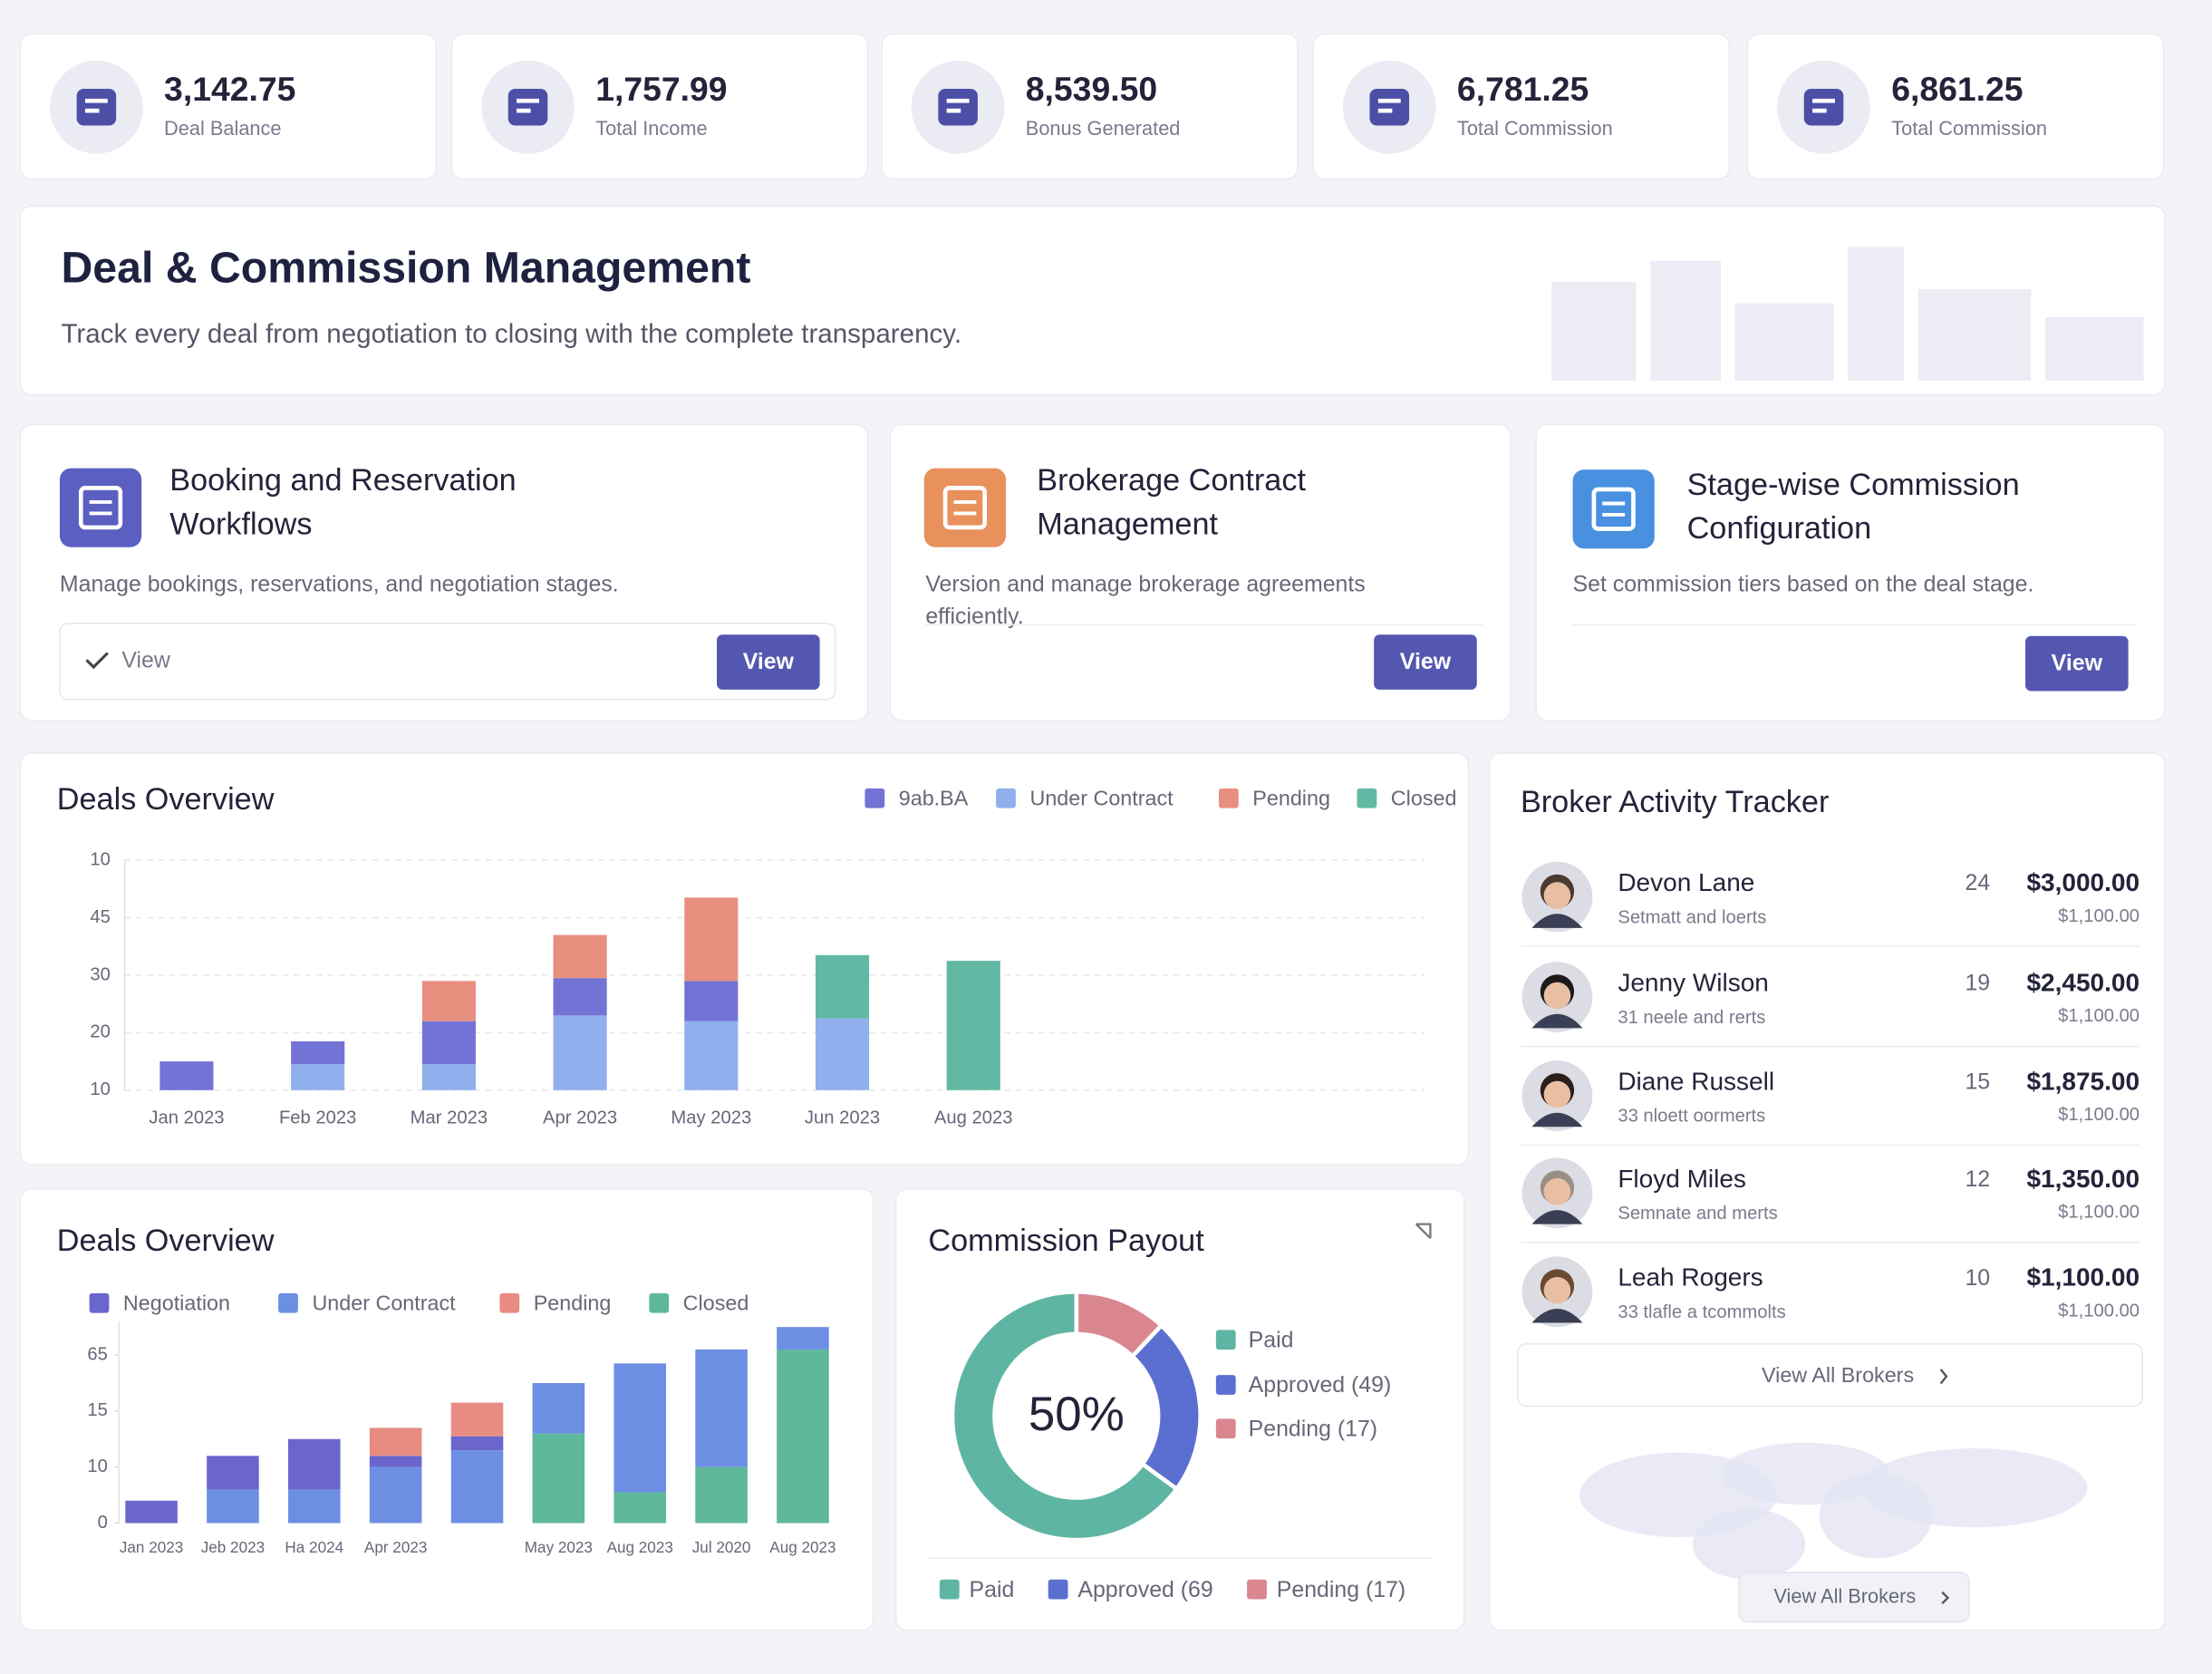 The width and height of the screenshot is (2212, 1674). What do you see at coordinates (2083, 1179) in the screenshot?
I see `broker-amount: $1,350.00` at bounding box center [2083, 1179].